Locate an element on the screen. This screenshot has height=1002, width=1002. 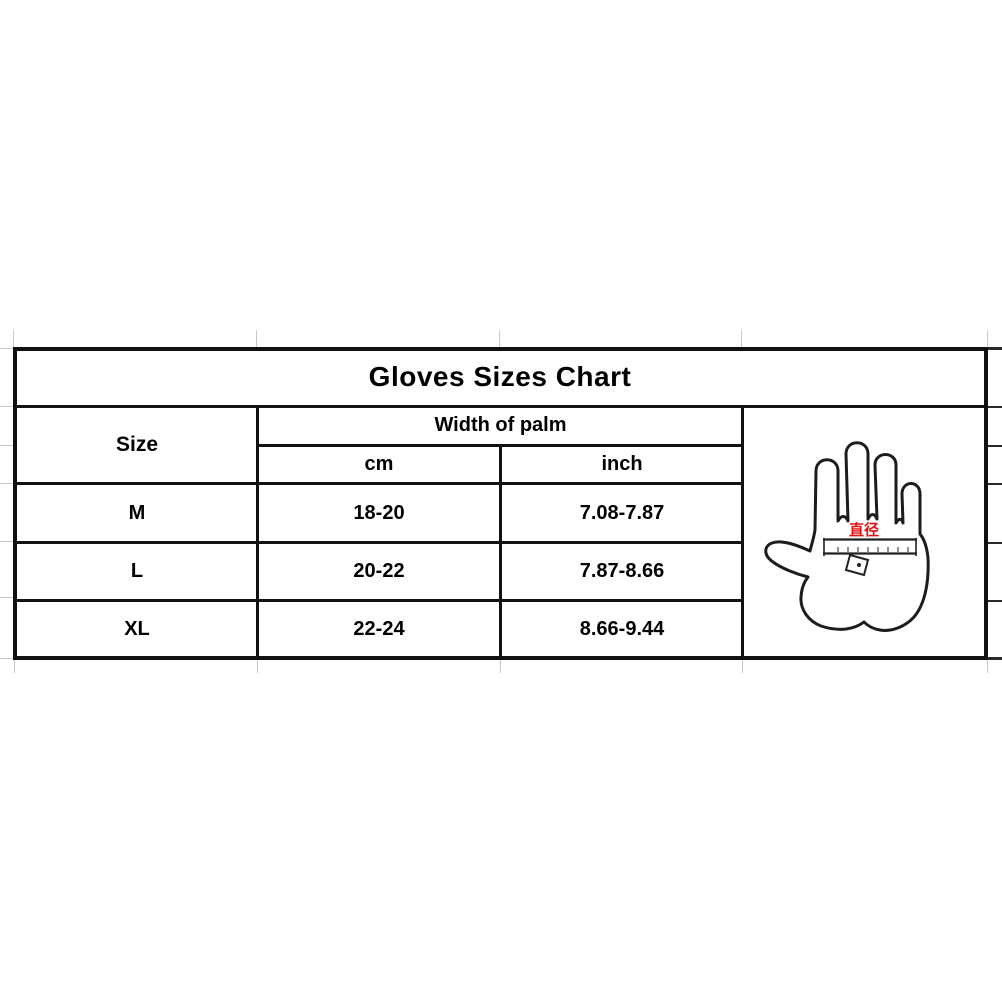
diameter-annotation-label: 直径 is located at coordinates (864, 530).